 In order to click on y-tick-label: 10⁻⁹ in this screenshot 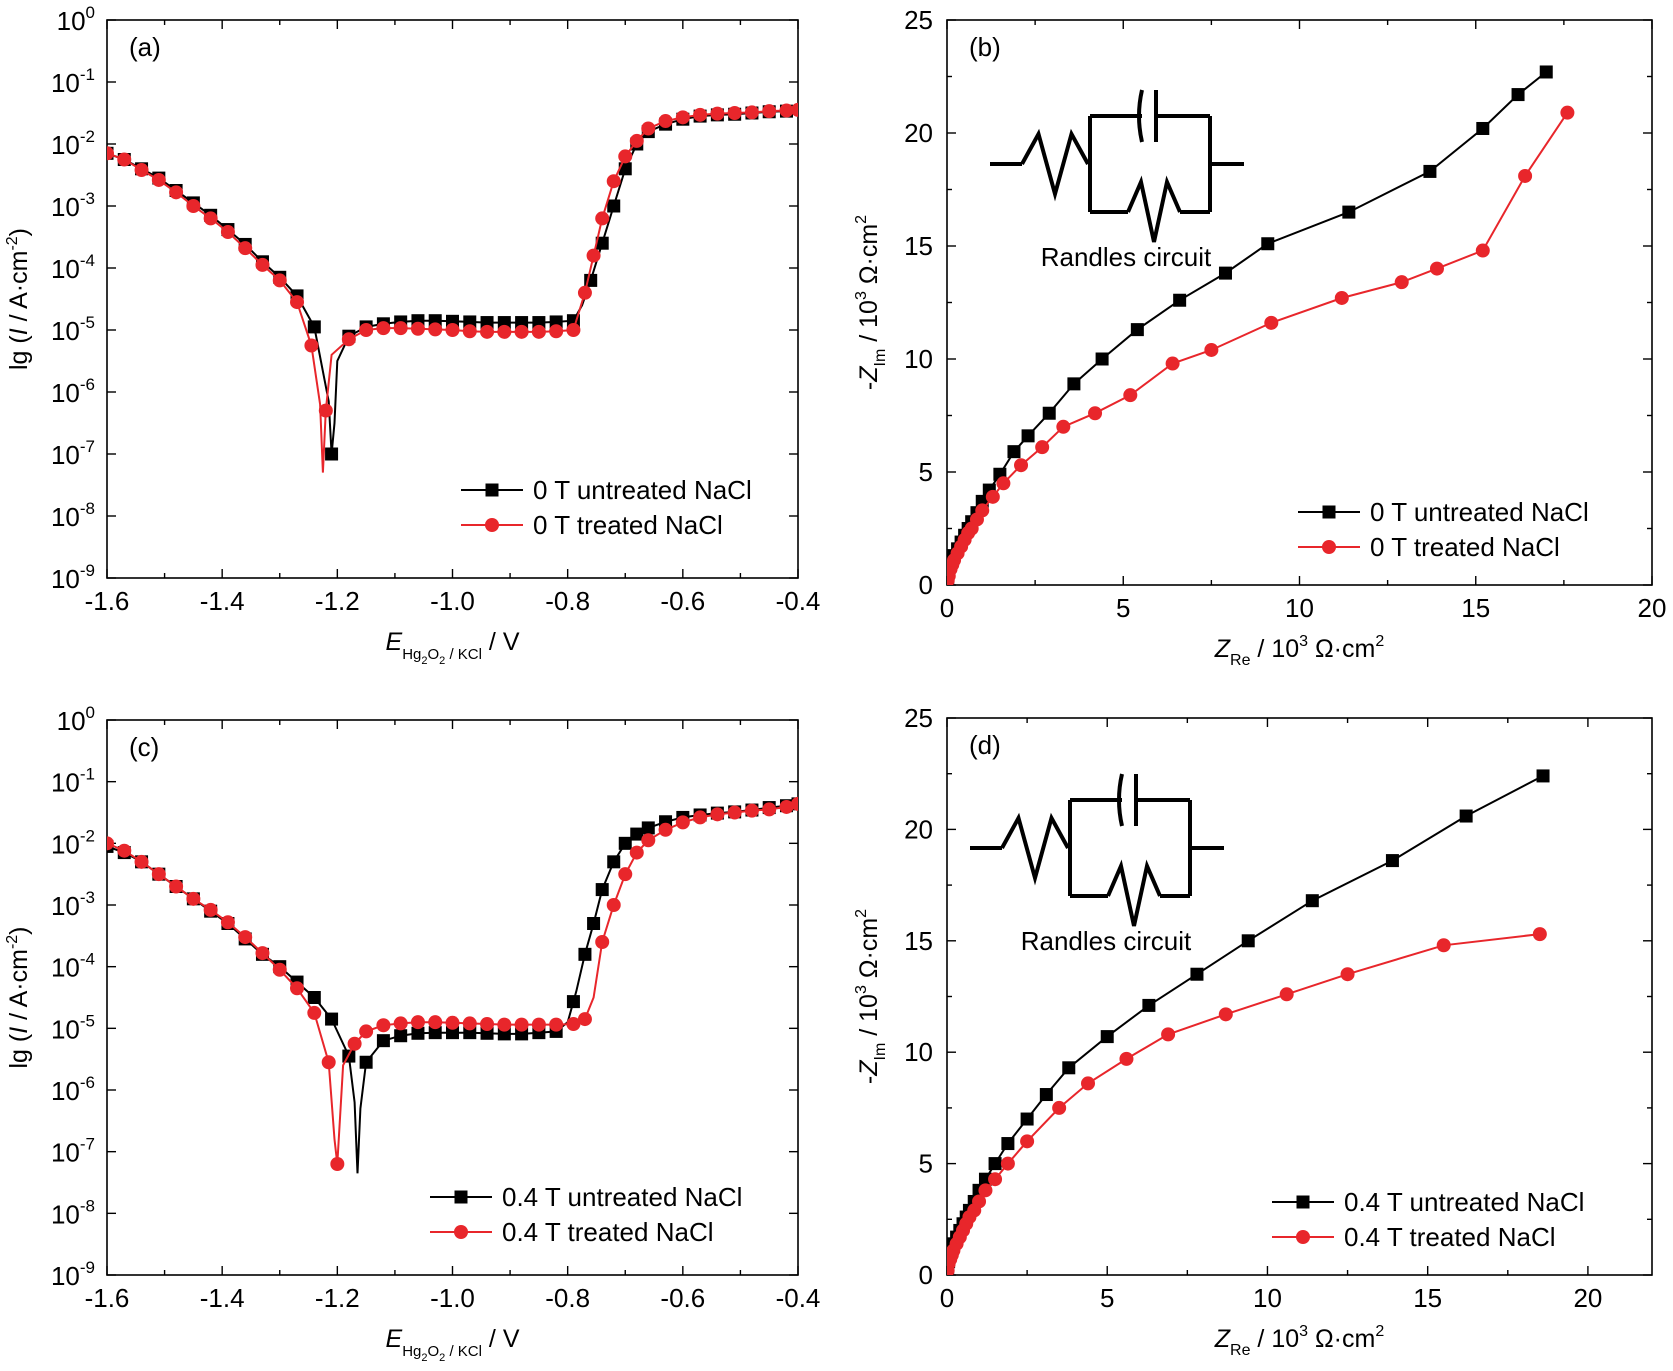, I will do `click(73, 577)`.